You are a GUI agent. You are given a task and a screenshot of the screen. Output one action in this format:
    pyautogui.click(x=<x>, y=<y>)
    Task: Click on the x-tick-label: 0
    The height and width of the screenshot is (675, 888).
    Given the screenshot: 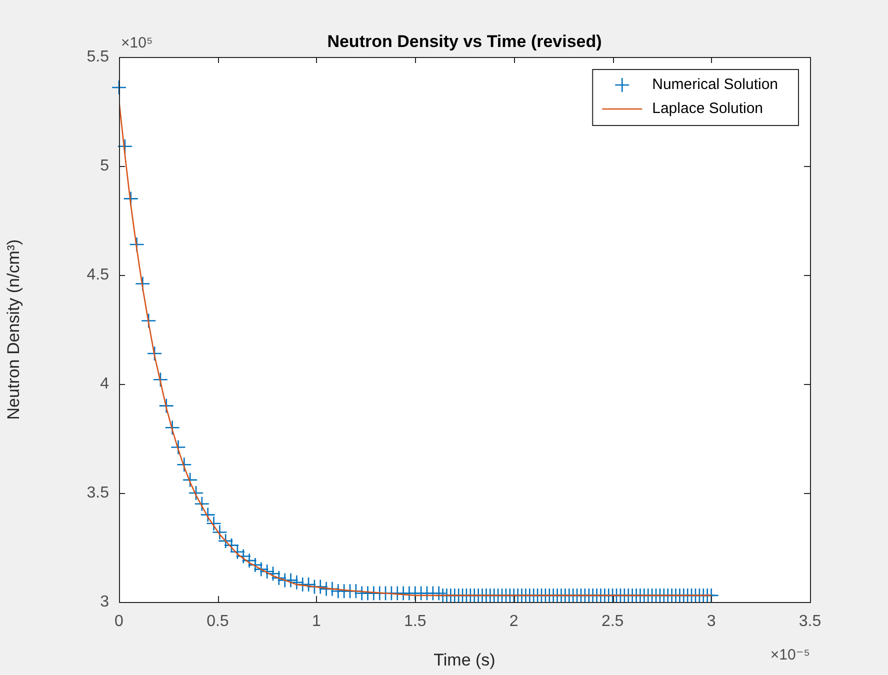 What is the action you would take?
    pyautogui.click(x=119, y=621)
    